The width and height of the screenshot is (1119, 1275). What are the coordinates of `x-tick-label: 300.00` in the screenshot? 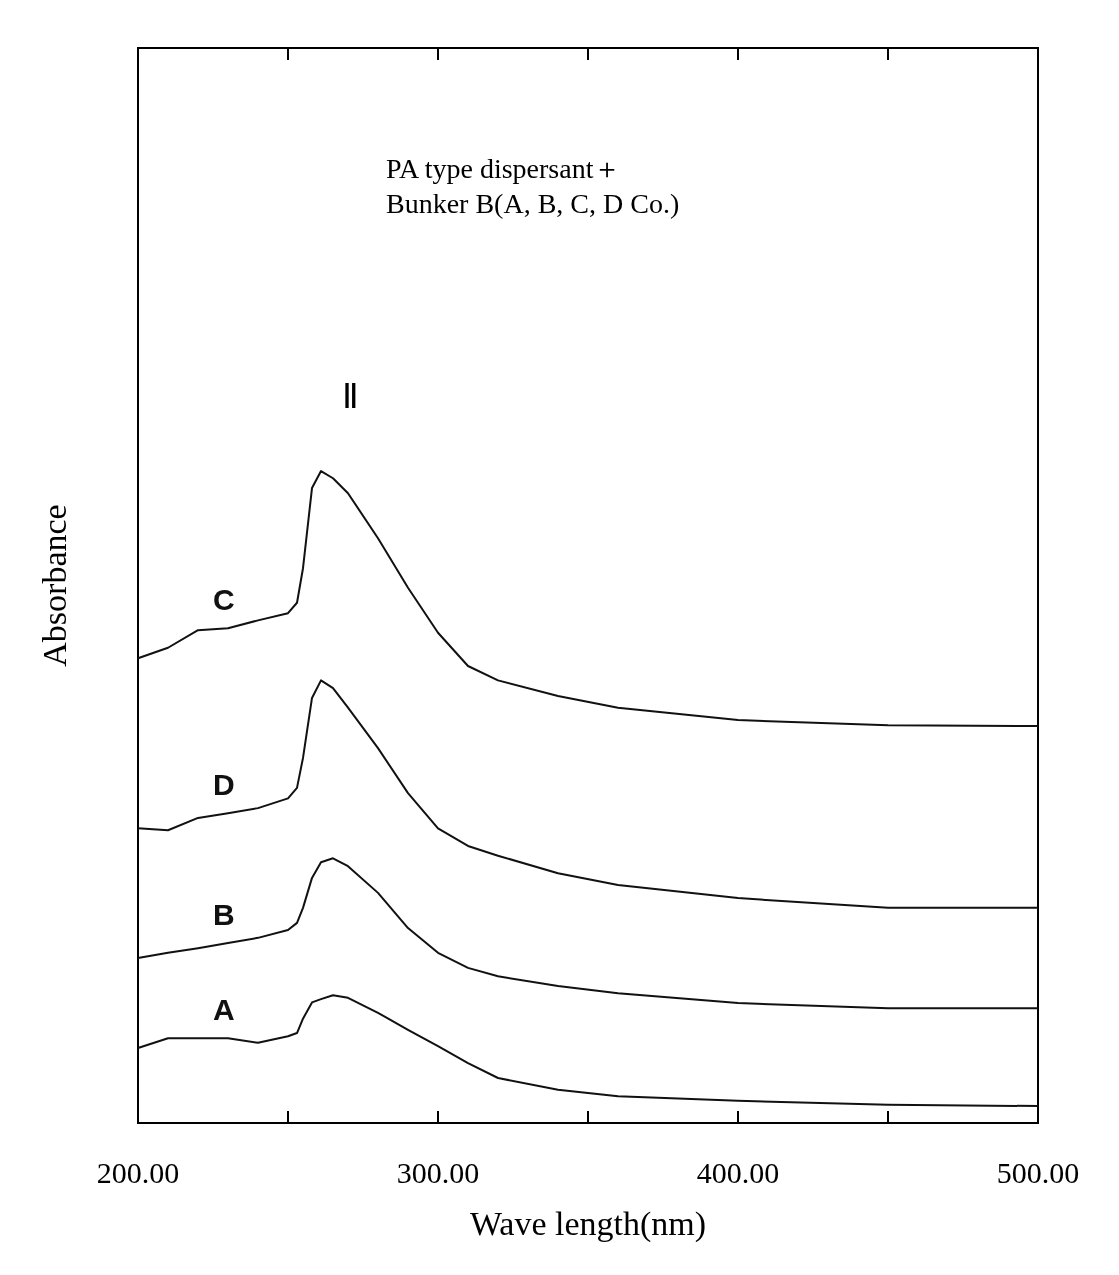 It's located at (438, 1172).